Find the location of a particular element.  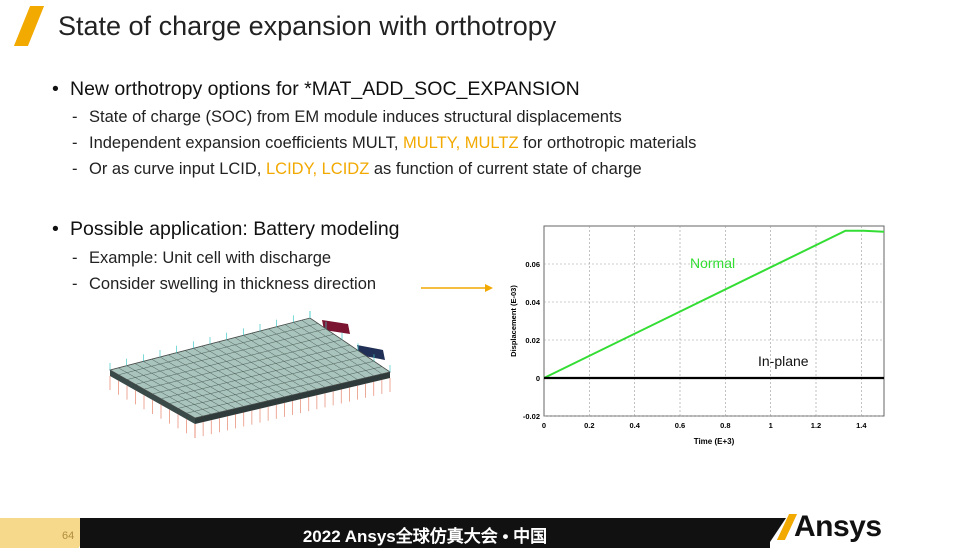

x-tick-label: 0.2 is located at coordinates (589, 425).